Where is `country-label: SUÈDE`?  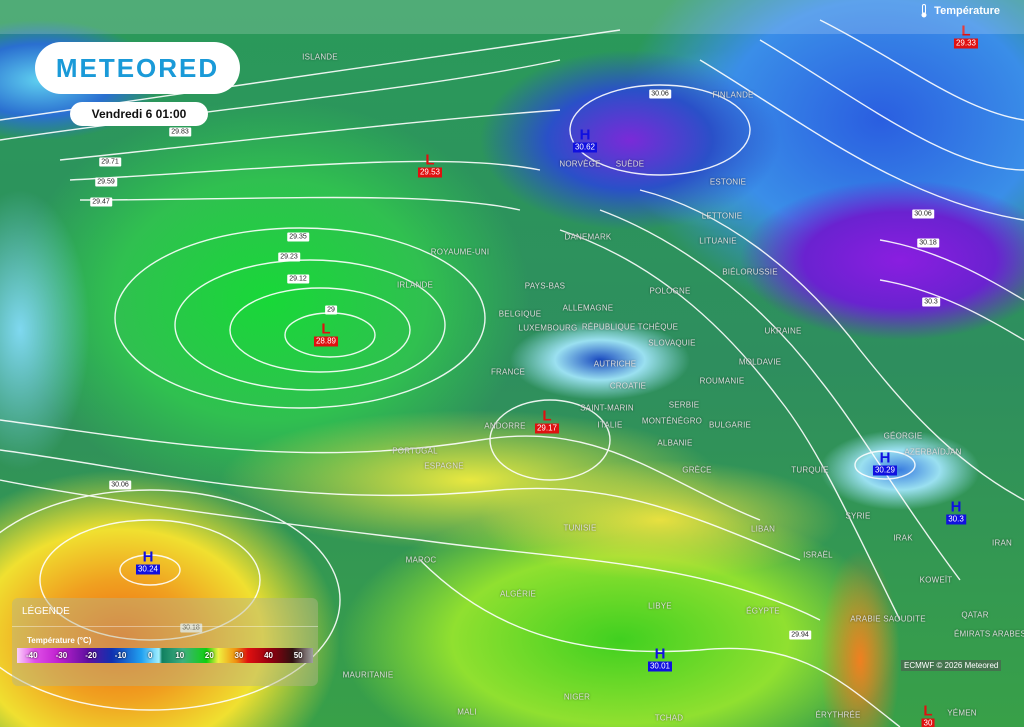 country-label: SUÈDE is located at coordinates (630, 164).